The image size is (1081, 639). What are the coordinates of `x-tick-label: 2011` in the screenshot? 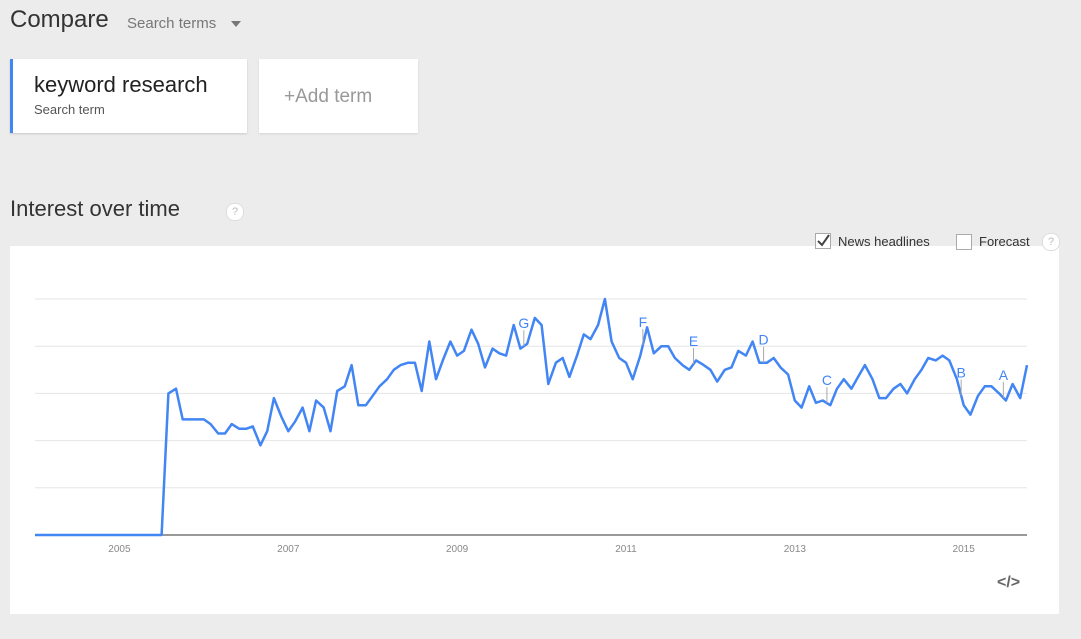 It's located at (626, 549).